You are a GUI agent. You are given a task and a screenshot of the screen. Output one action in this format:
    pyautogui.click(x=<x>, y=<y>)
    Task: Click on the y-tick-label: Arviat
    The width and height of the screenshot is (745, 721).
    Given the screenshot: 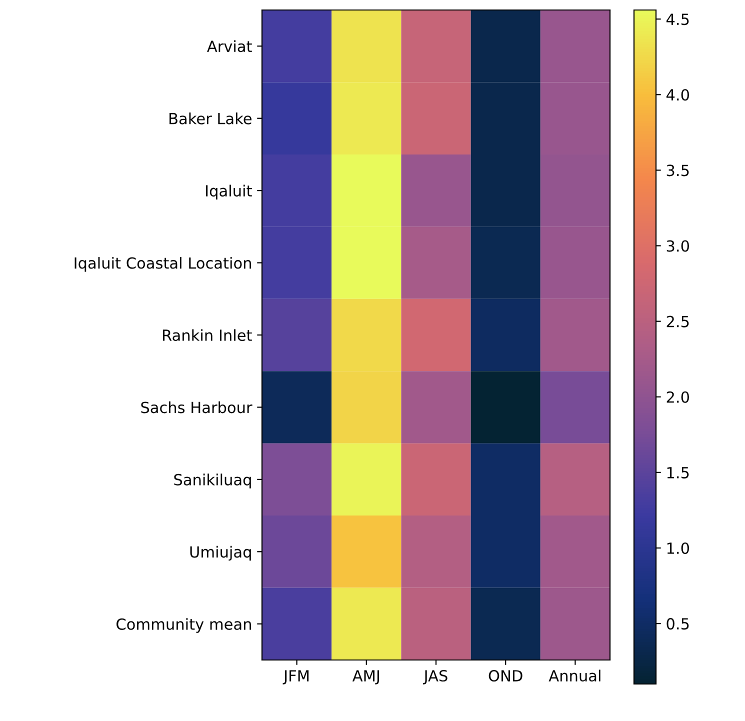 What is the action you would take?
    pyautogui.click(x=229, y=46)
    